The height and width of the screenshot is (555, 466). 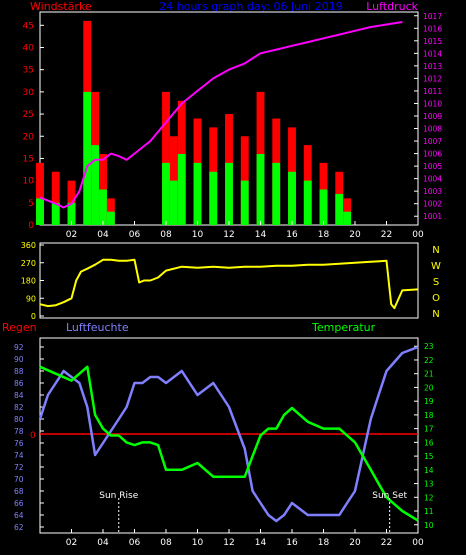 I want to click on pressure-axis-label: 1013, so click(x=432, y=66).